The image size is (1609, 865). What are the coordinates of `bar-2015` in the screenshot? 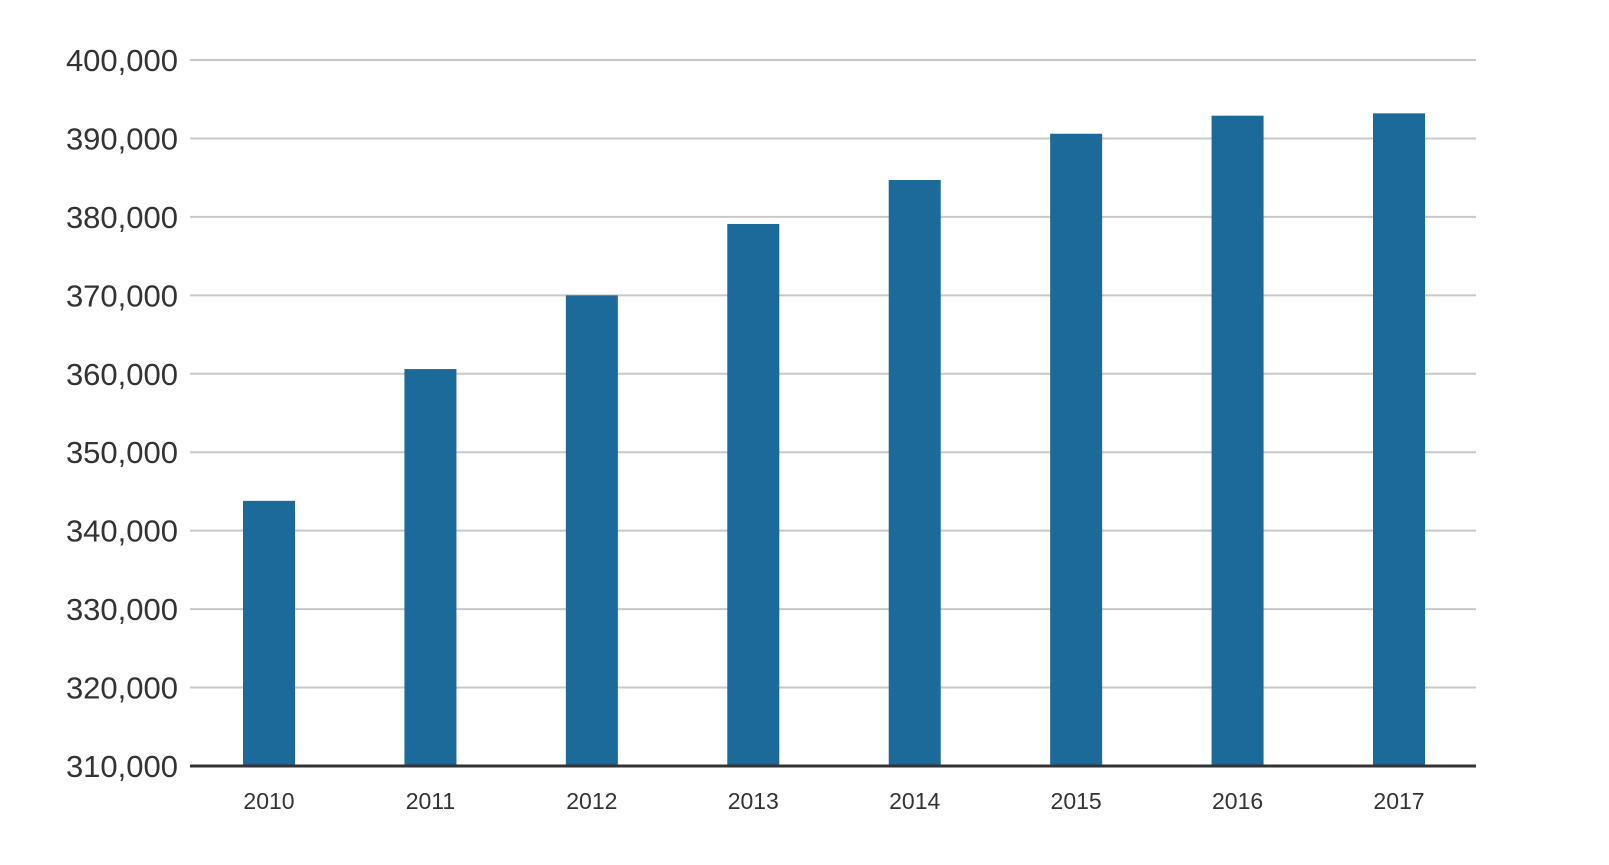 It's located at (1076, 449).